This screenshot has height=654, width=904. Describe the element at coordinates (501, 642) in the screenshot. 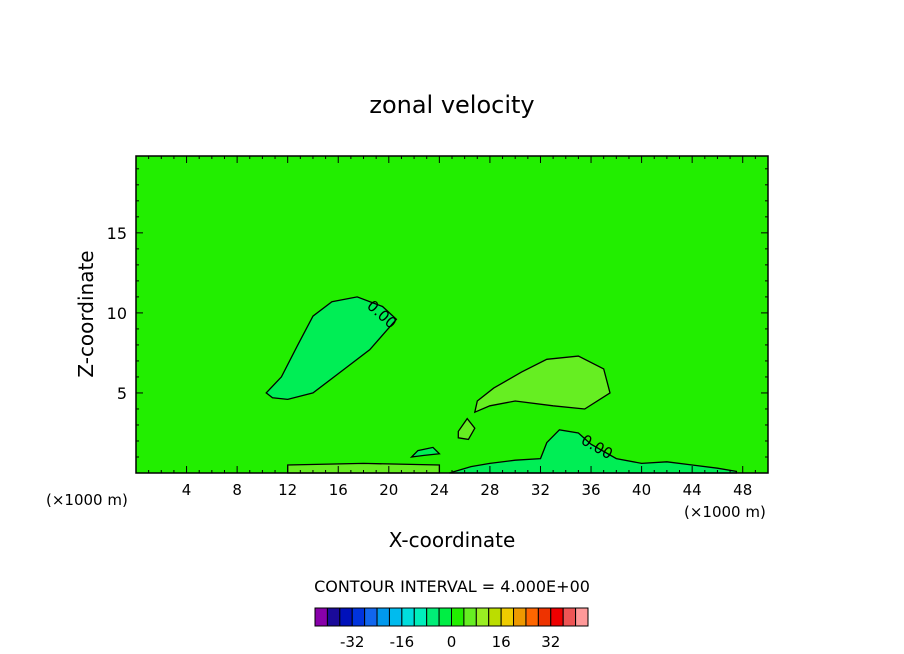

I see `colorbar-tick-label: 16` at that location.